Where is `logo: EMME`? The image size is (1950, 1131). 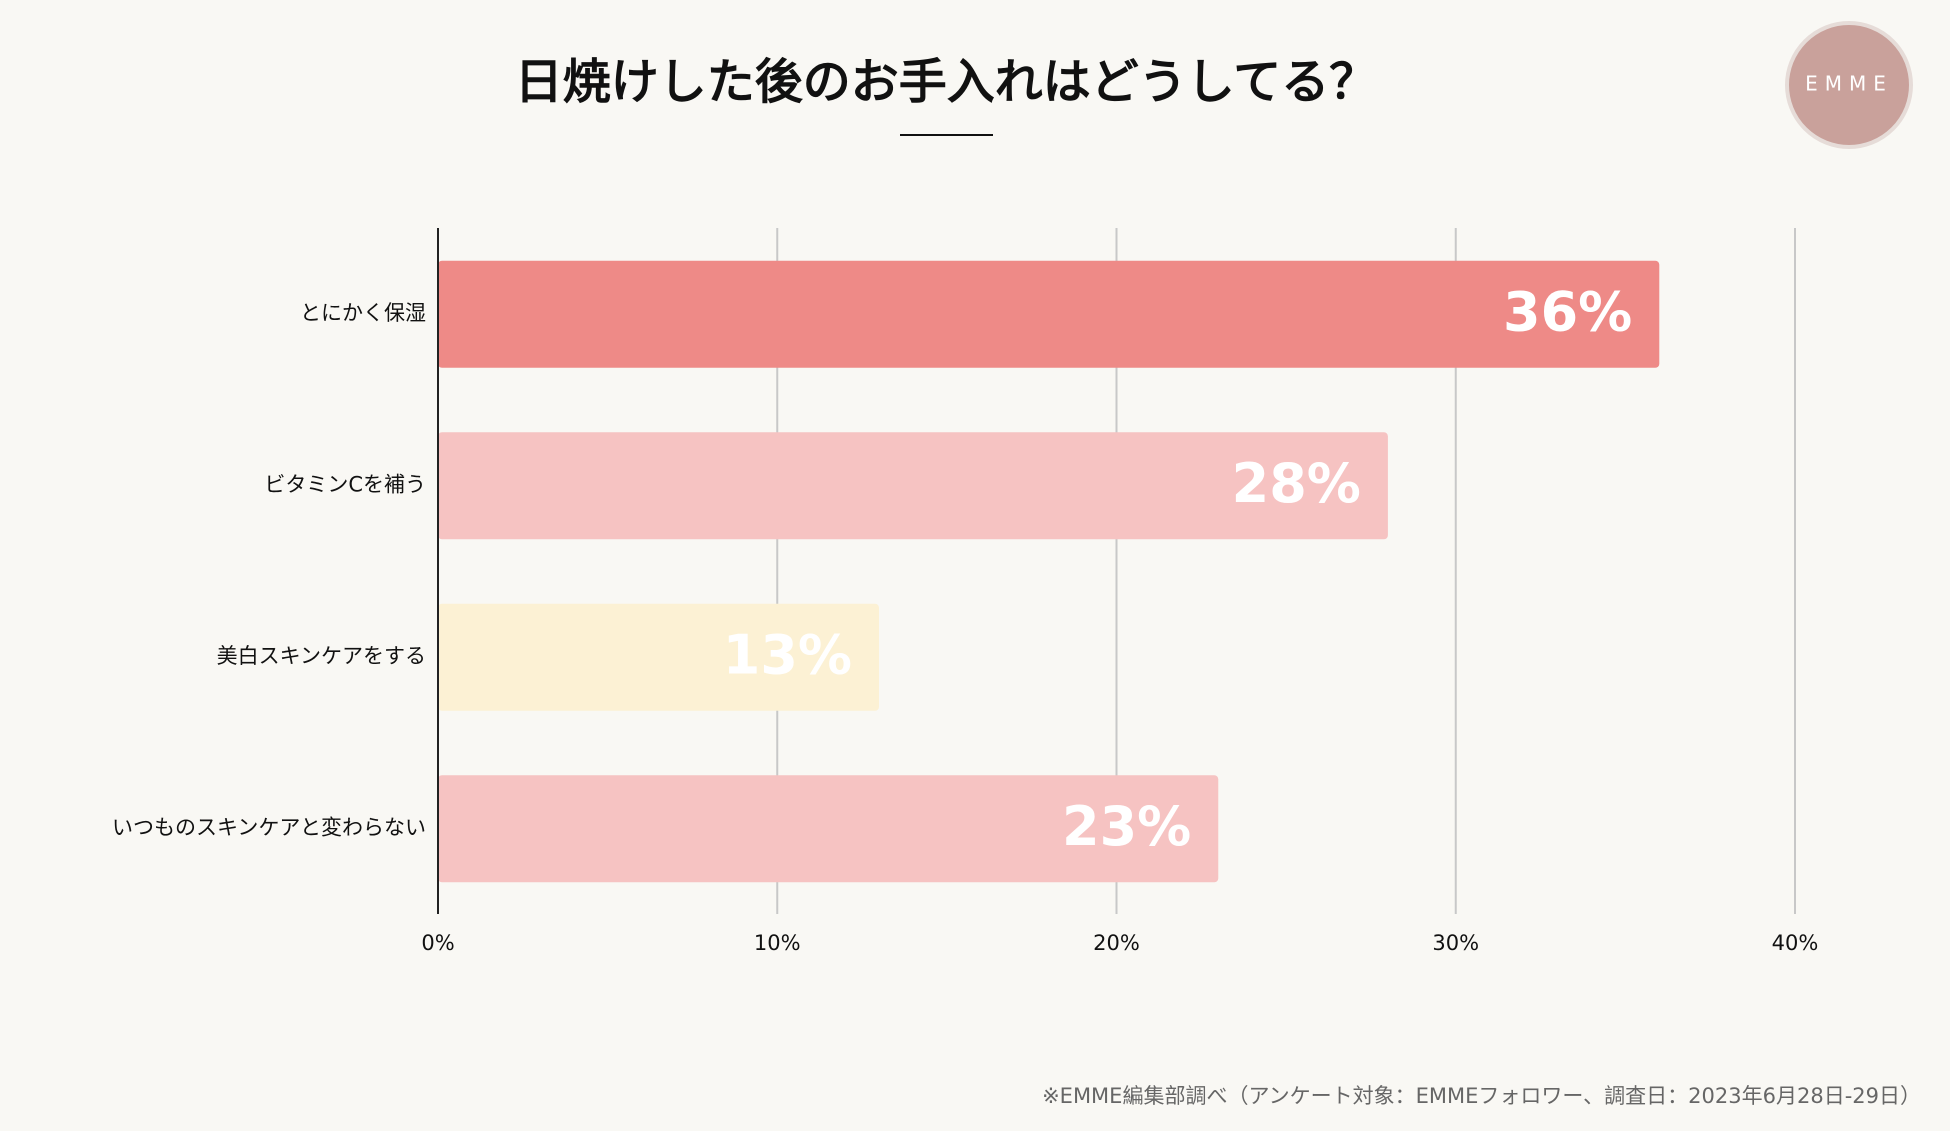
logo: EMME is located at coordinates (1849, 84).